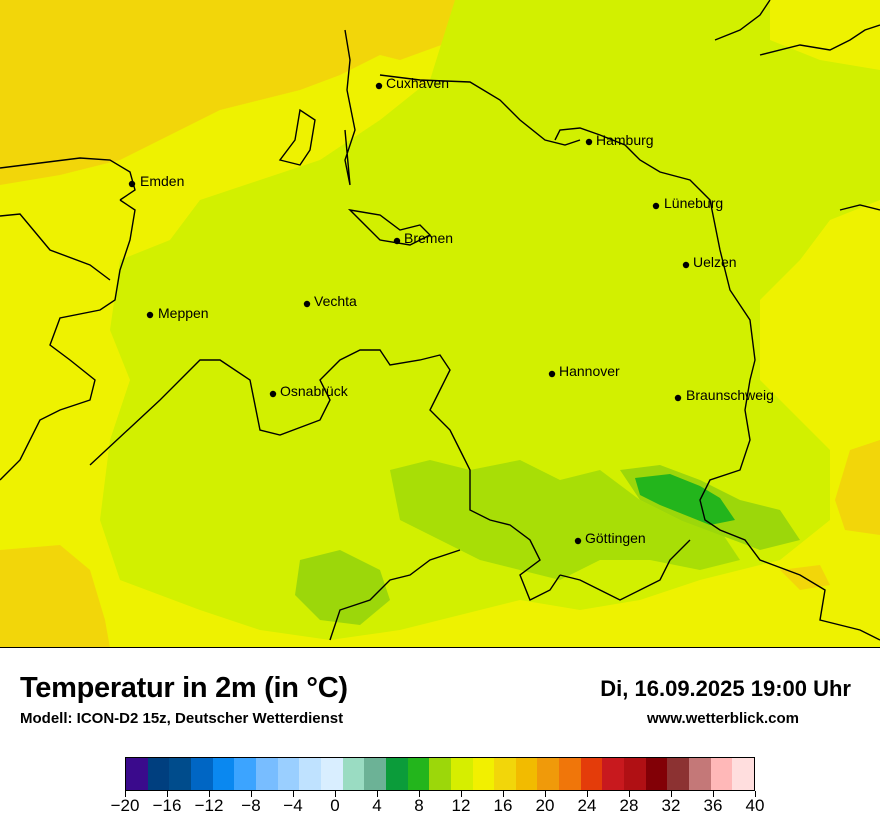 The width and height of the screenshot is (880, 830). Describe the element at coordinates (251, 805) in the screenshot. I see `scale-tick-label: −8` at that location.